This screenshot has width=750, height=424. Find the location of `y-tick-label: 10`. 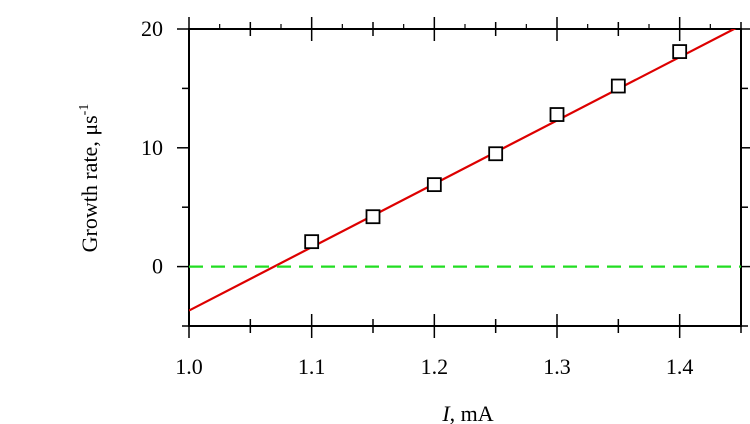

y-tick-label: 10 is located at coordinates (152, 147).